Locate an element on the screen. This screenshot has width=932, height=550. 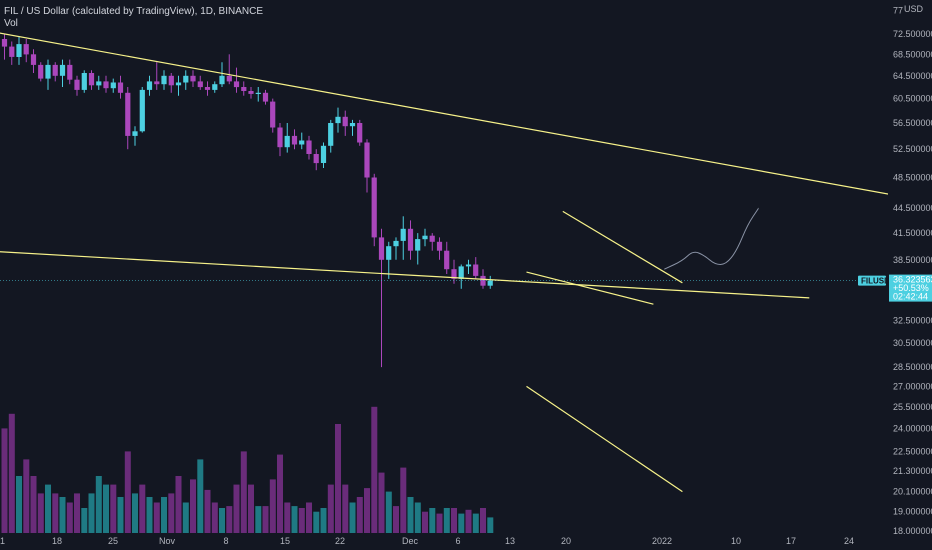
time-axis: 1 18 25 Nov 8 15 22 Dec 6 13 20 2022 10 17 24 is located at coordinates (444, 542).